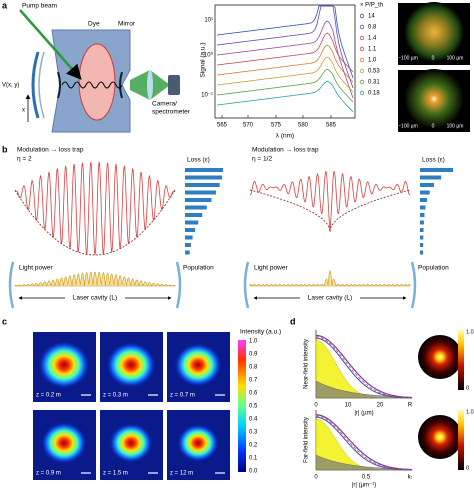 This screenshot has height=488, width=474. Describe the element at coordinates (24, 159) in the screenshot. I see `label: η = 2` at that location.